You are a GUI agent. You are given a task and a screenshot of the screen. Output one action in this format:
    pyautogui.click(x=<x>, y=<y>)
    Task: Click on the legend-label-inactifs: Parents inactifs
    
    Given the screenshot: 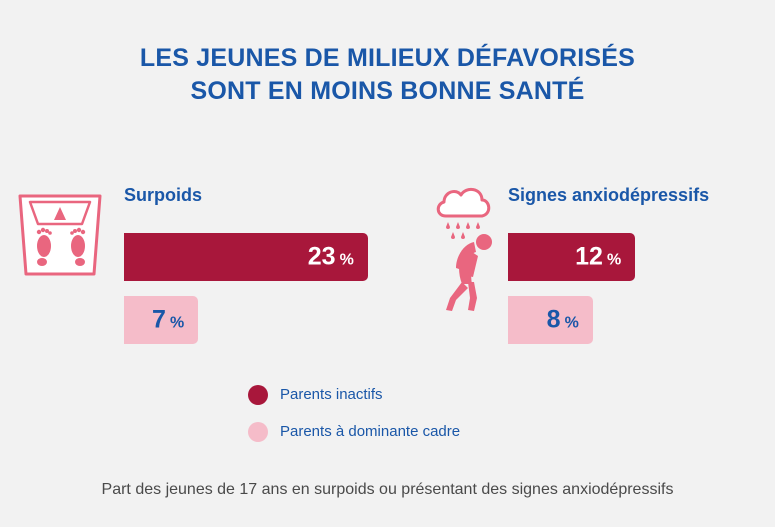 What is the action you would take?
    pyautogui.click(x=331, y=394)
    